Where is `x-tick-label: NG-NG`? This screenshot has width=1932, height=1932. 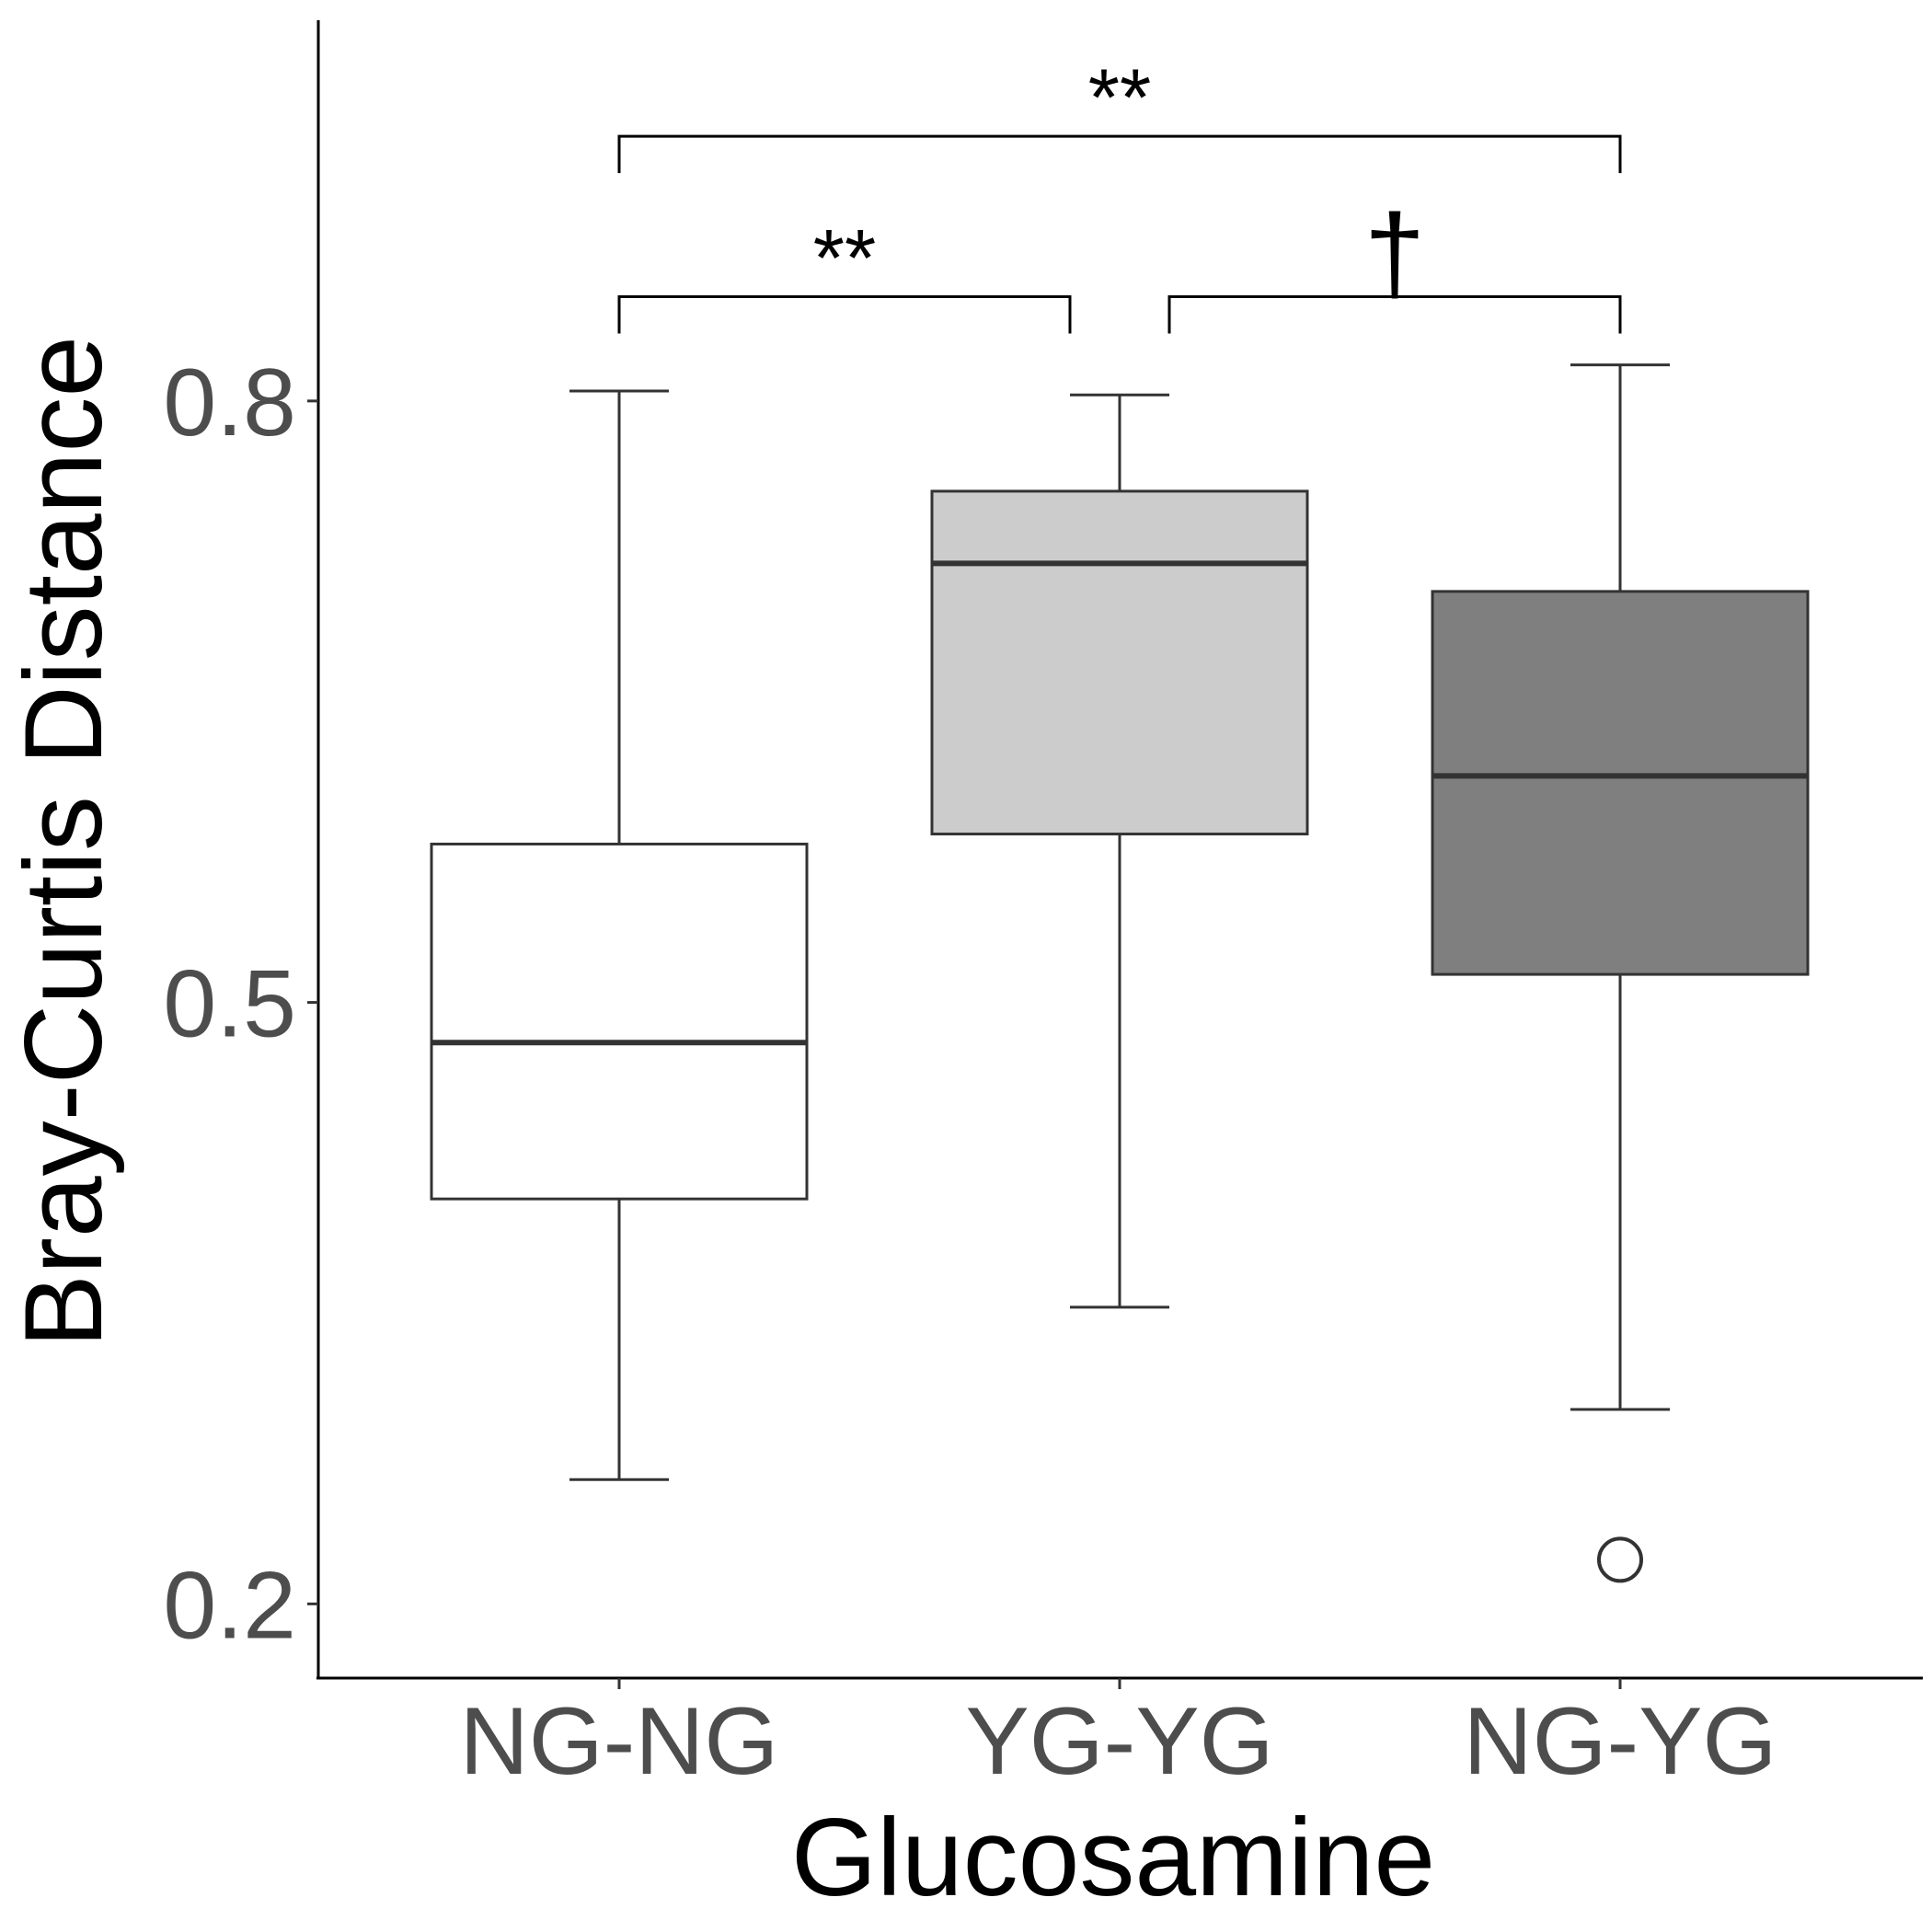
x-tick-label: NG-NG is located at coordinates (619, 1741).